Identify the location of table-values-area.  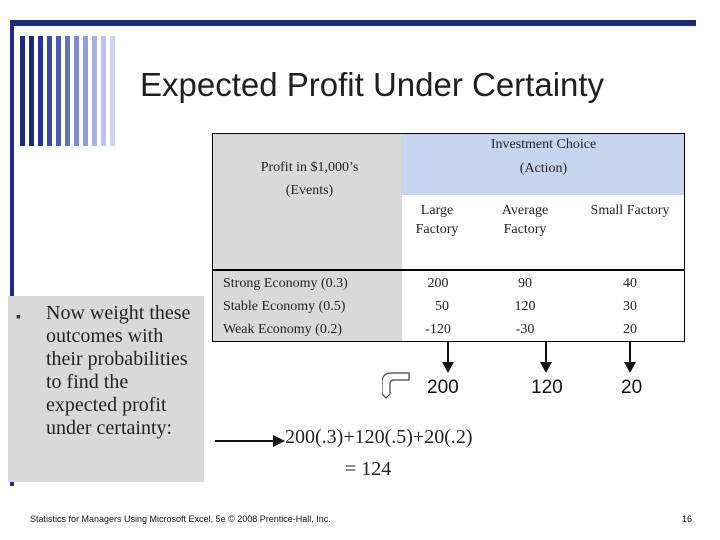
(543, 306).